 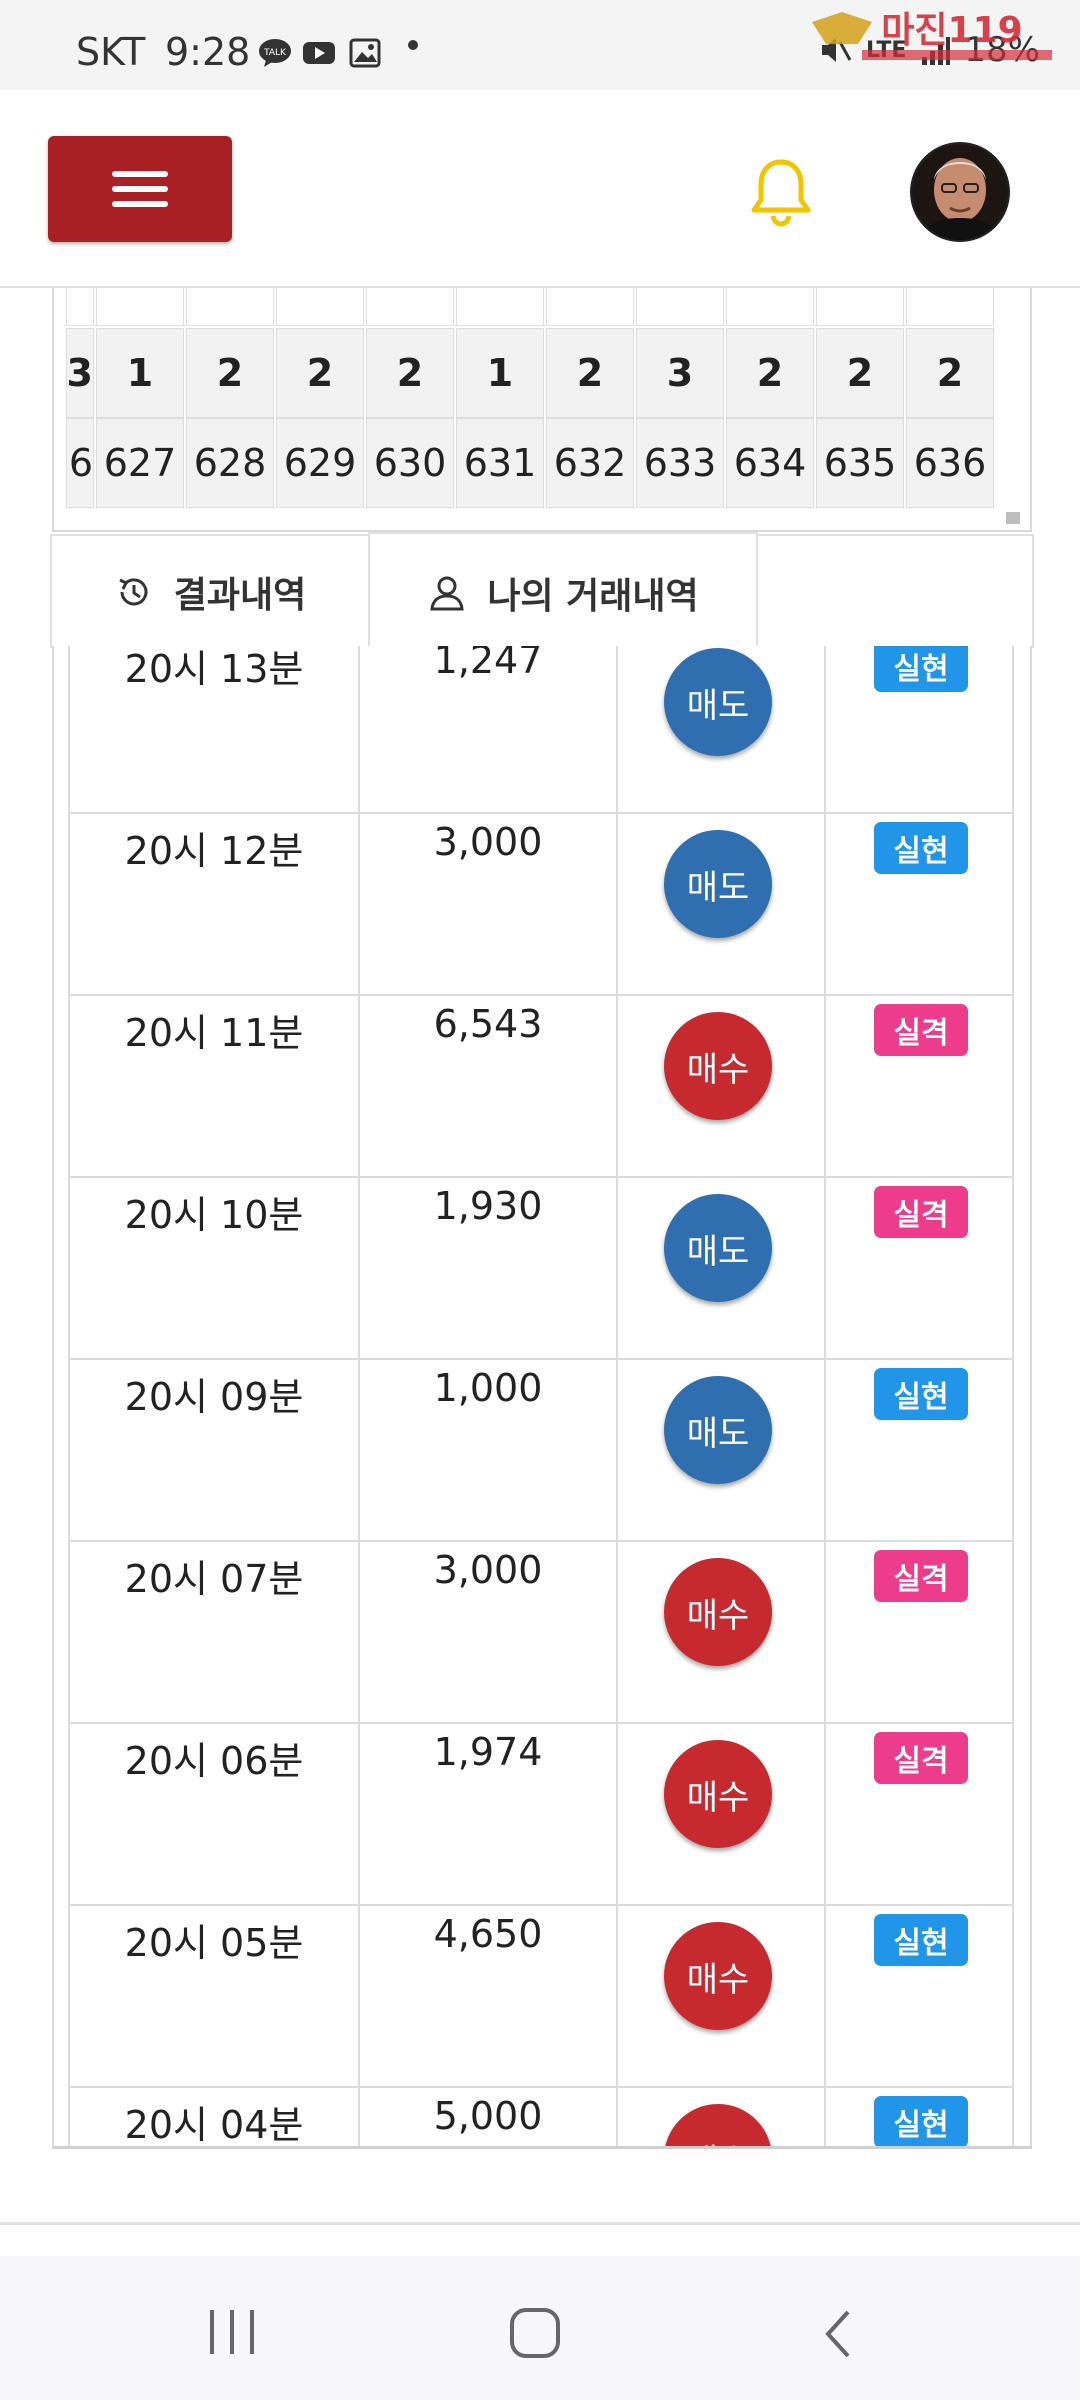 What do you see at coordinates (536, 2334) in the screenshot?
I see `home-icon` at bounding box center [536, 2334].